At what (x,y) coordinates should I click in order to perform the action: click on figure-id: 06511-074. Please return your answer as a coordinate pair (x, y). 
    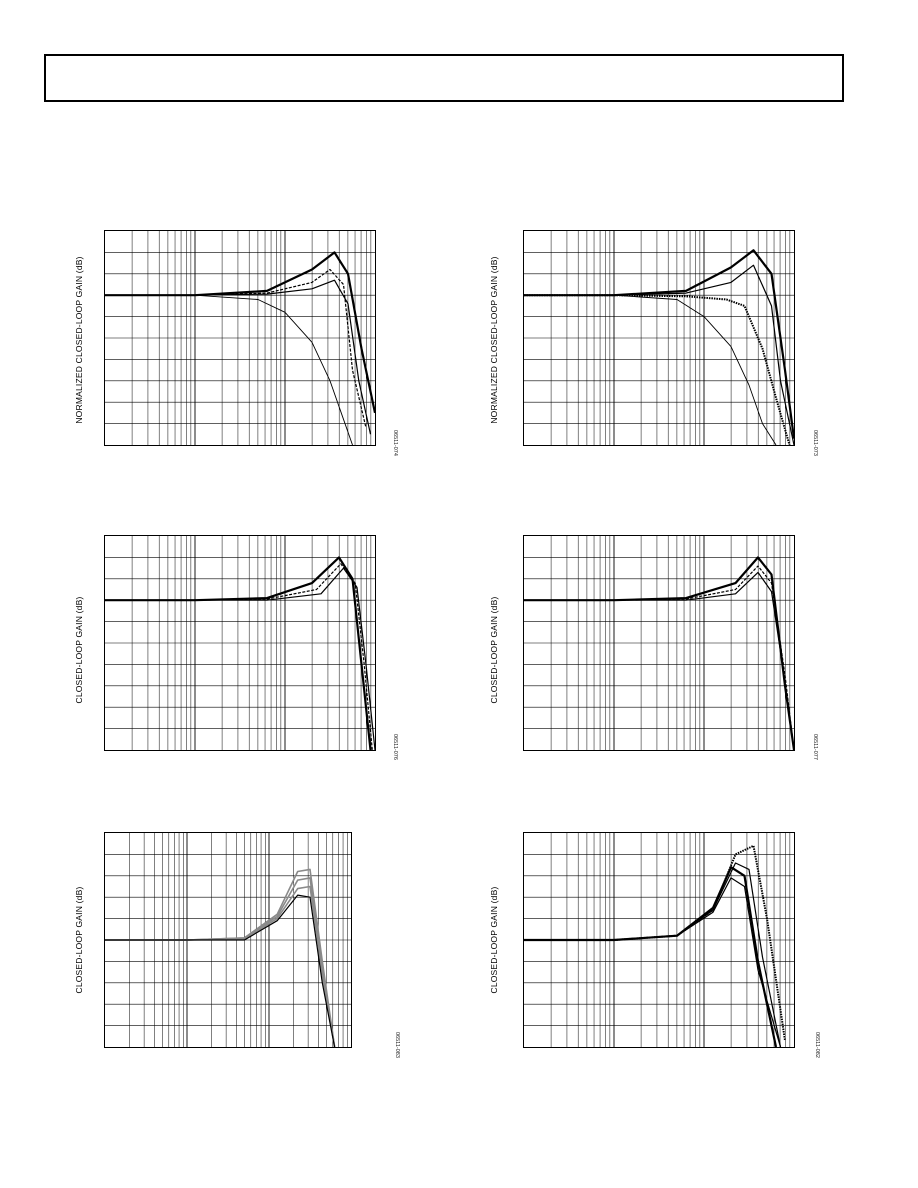
    Looking at the image, I should click on (395, 443).